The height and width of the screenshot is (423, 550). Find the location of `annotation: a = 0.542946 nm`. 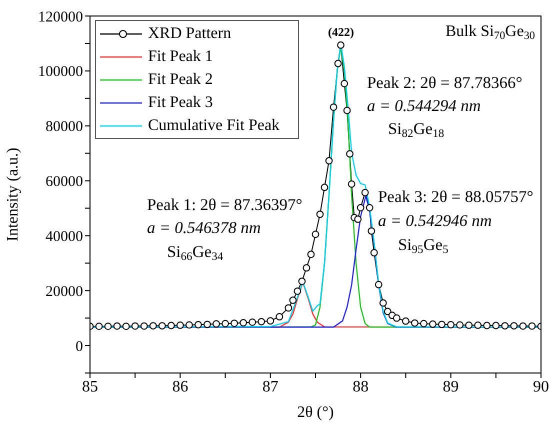

annotation: a = 0.542946 nm is located at coordinates (435, 220).